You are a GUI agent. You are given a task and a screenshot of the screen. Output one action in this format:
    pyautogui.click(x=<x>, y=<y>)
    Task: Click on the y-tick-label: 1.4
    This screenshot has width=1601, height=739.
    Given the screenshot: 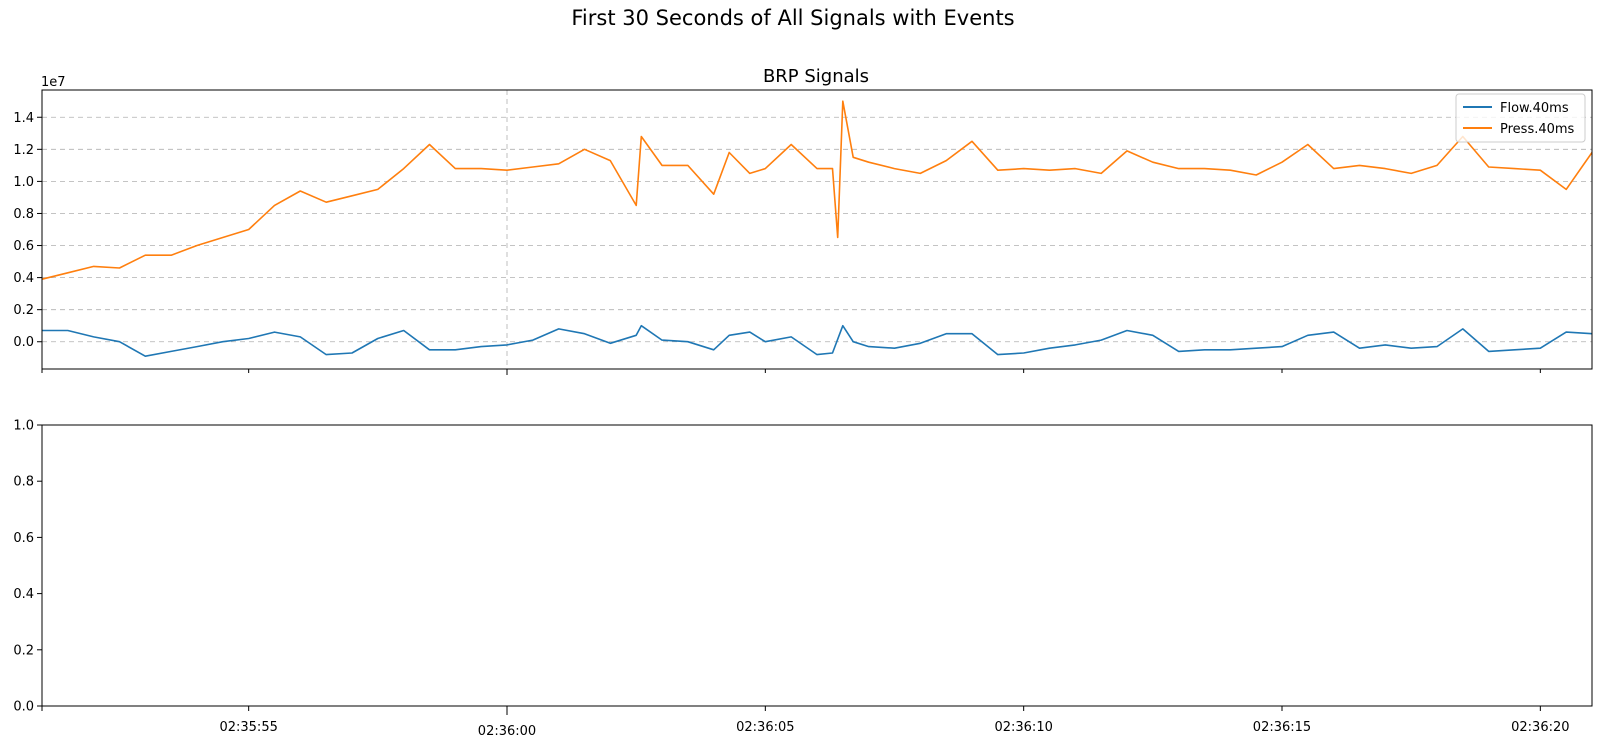 What is the action you would take?
    pyautogui.click(x=23, y=118)
    